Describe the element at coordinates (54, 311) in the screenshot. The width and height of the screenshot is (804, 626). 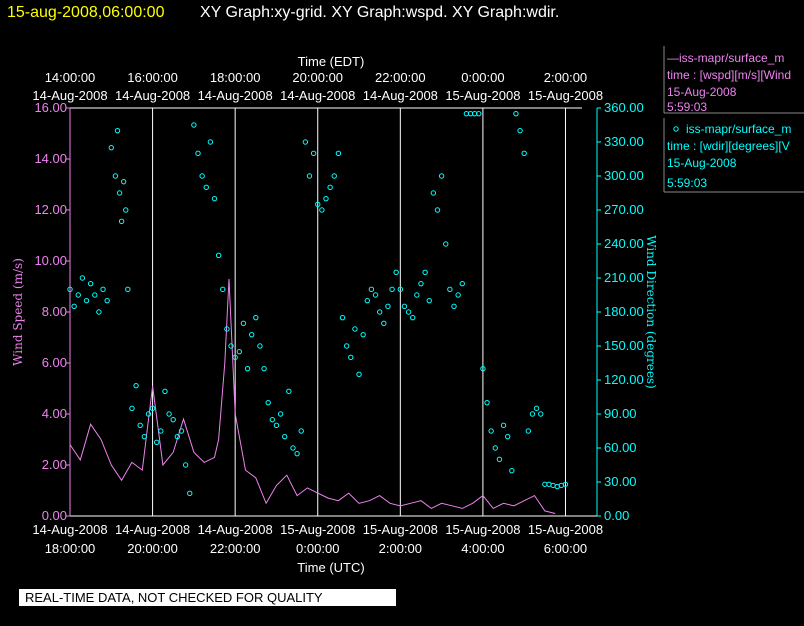
I see `left-tick-label: 8.00` at that location.